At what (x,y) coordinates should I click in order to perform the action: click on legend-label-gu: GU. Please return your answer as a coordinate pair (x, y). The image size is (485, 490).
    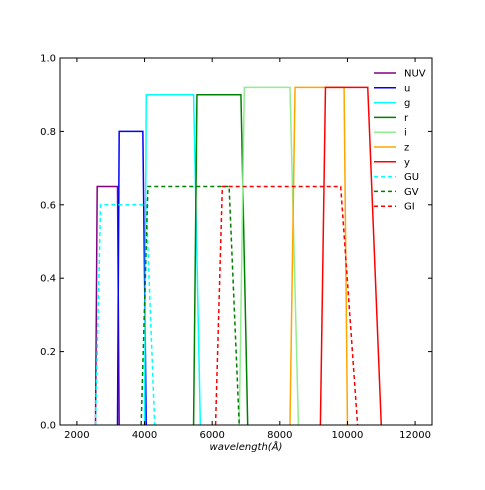
    Looking at the image, I should click on (411, 177).